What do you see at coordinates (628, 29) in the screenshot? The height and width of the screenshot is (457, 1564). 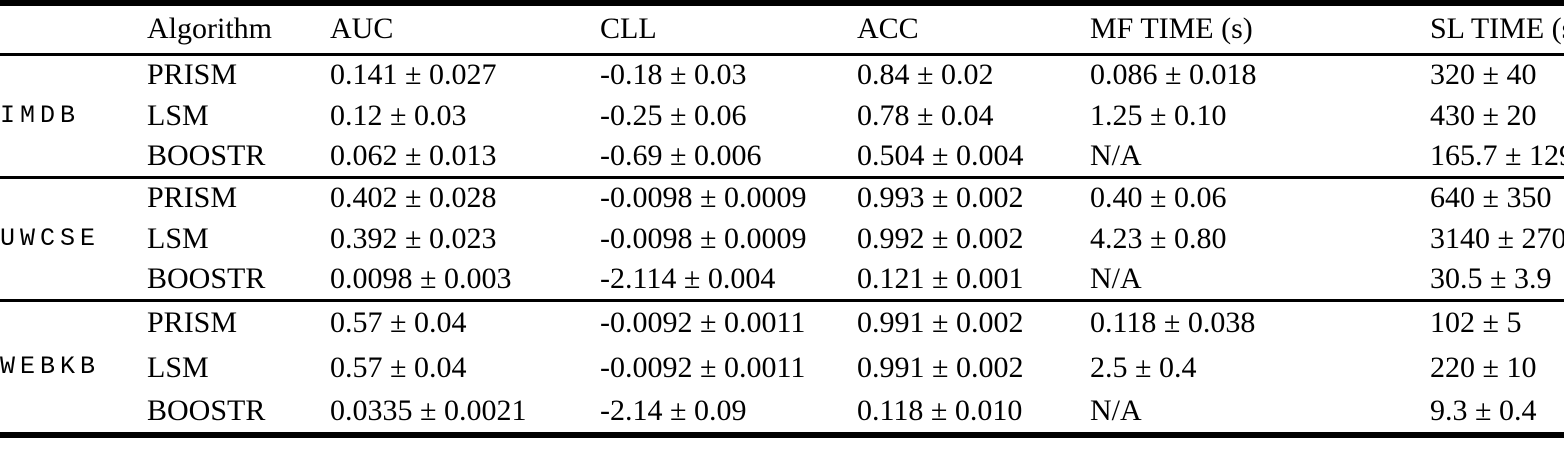 I see `col-header-cll: CLL` at bounding box center [628, 29].